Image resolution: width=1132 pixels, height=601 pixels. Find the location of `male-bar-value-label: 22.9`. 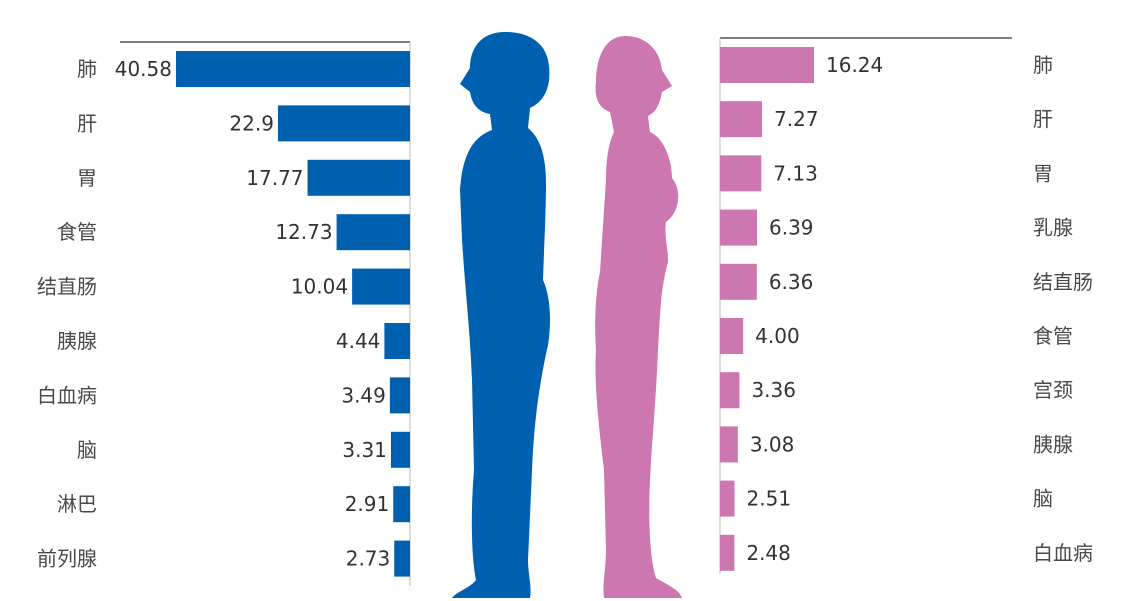

male-bar-value-label: 22.9 is located at coordinates (251, 123).